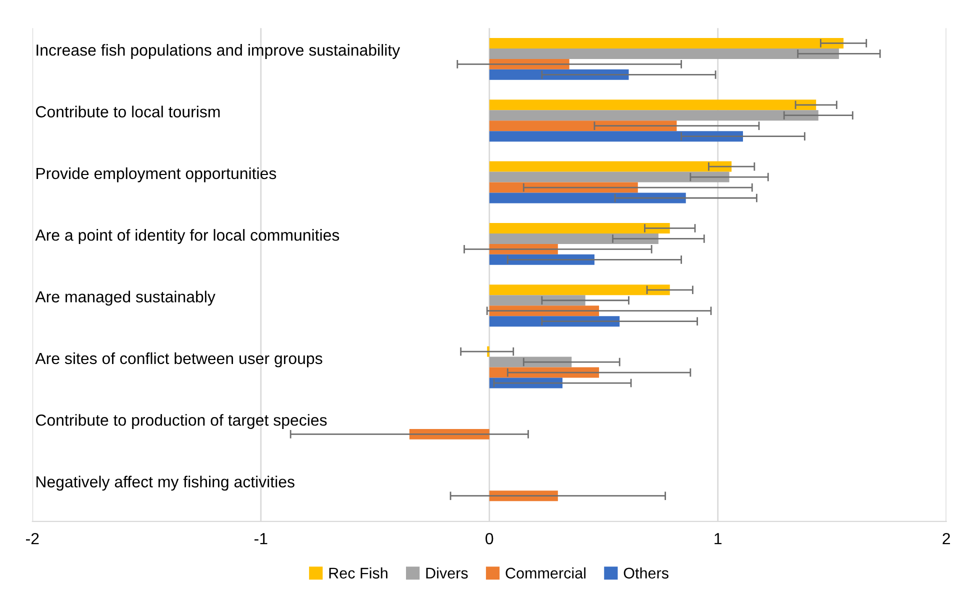 Image resolution: width=953 pixels, height=598 pixels. I want to click on legend-label: Commercial, so click(546, 573).